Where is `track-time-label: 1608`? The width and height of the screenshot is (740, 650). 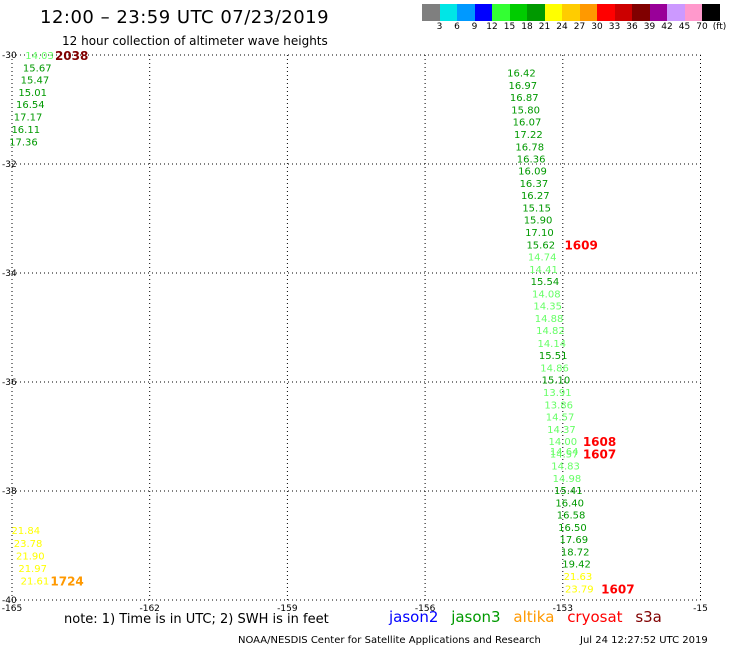 track-time-label: 1608 is located at coordinates (599, 442).